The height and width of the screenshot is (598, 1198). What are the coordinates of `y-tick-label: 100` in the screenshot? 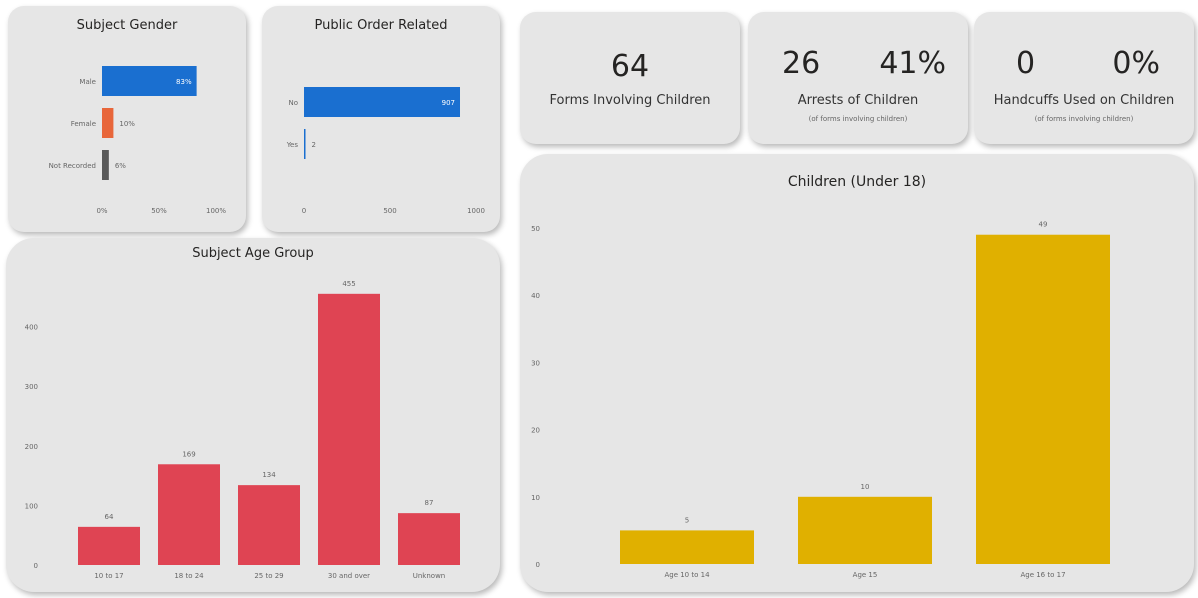 It's located at (31, 506).